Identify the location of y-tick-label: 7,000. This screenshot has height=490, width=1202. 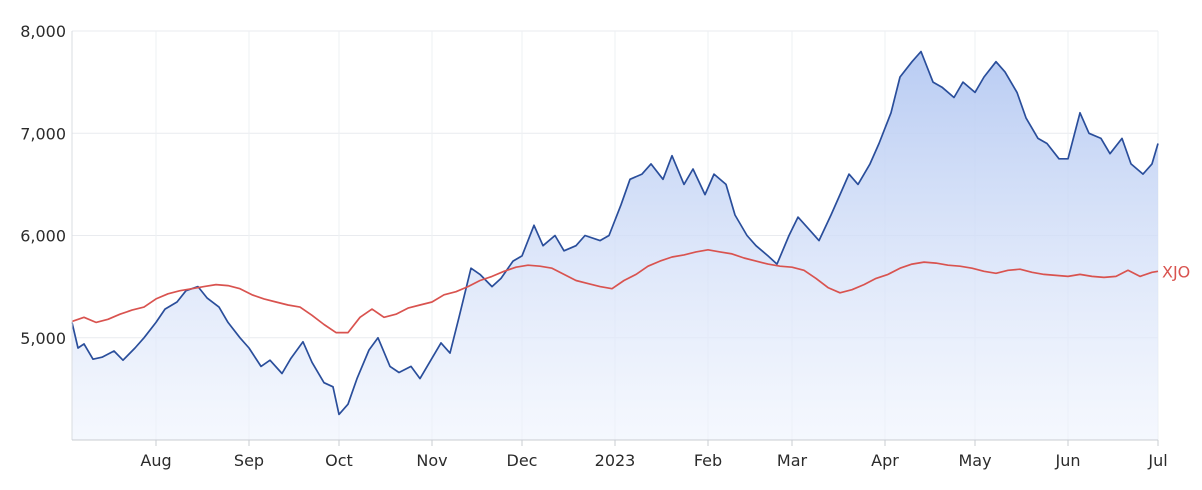
(43, 133).